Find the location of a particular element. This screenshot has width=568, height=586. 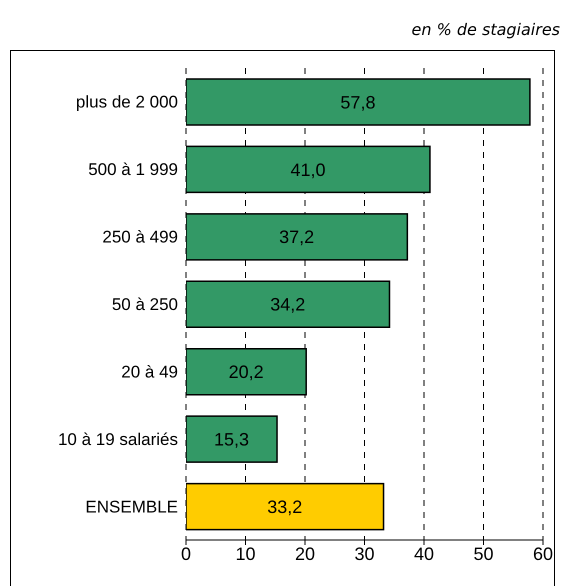

data-label: 34,2 is located at coordinates (288, 304).